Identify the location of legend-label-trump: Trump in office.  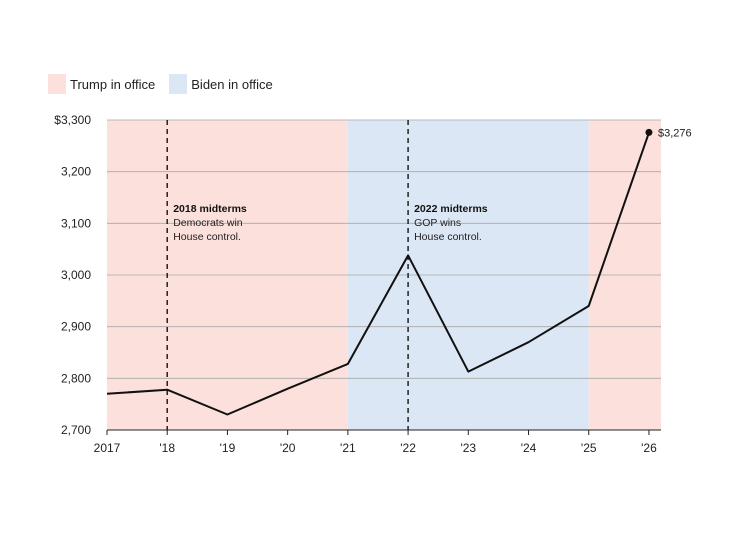
(113, 84).